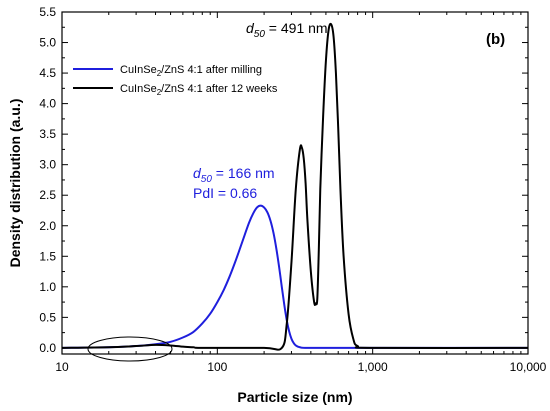 The height and width of the screenshot is (411, 550). I want to click on y-tick-label: 3.0, so click(47, 165).